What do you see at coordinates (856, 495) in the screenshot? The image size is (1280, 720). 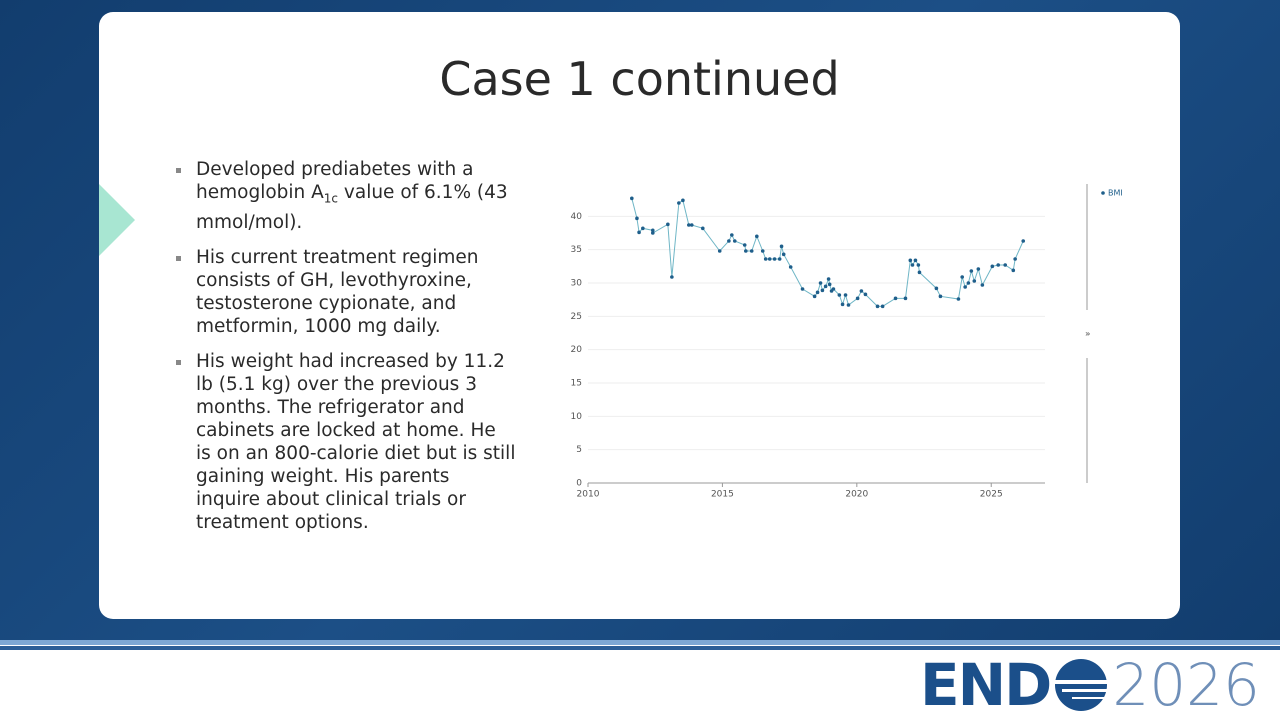 I see `x-tick-label: 2020` at bounding box center [856, 495].